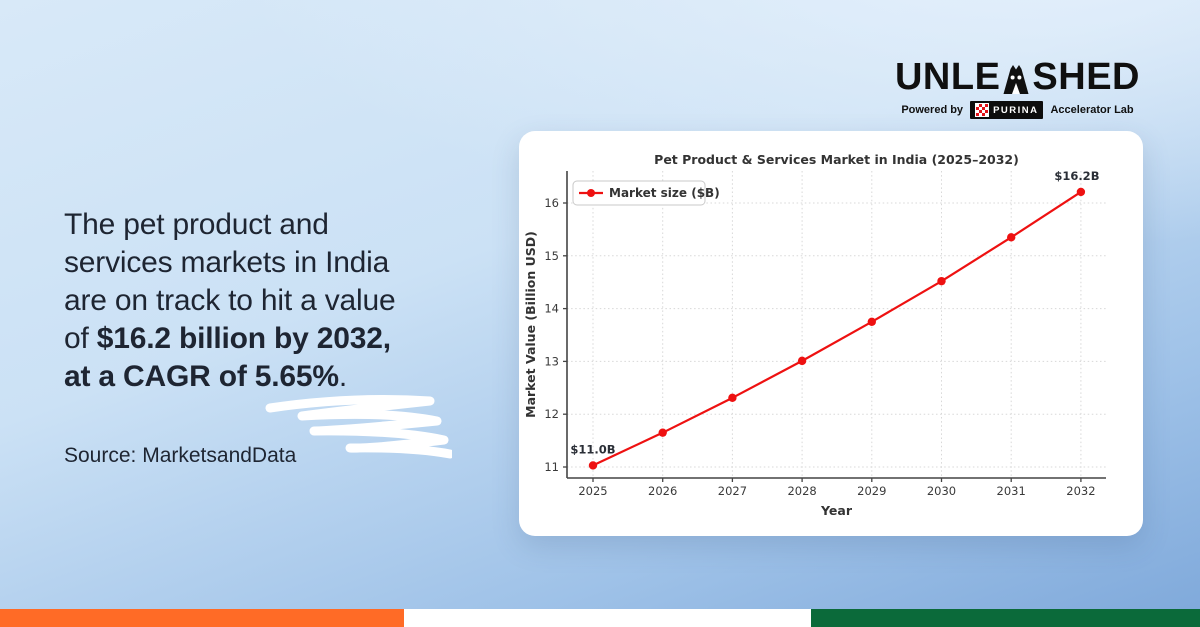 This screenshot has height=627, width=1200. Describe the element at coordinates (180, 455) in the screenshot. I see `source-text: Source: MarketsandData` at that location.